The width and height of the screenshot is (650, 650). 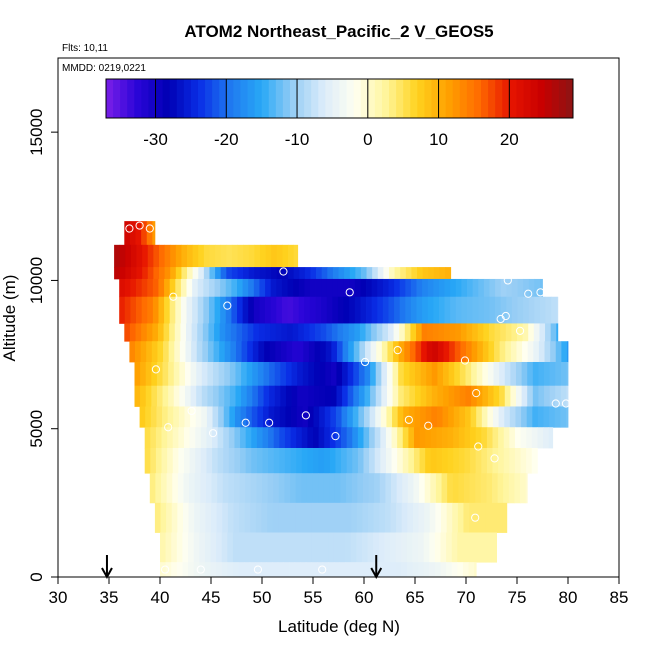 I want to click on latitude-arrows, so click(x=242, y=567).